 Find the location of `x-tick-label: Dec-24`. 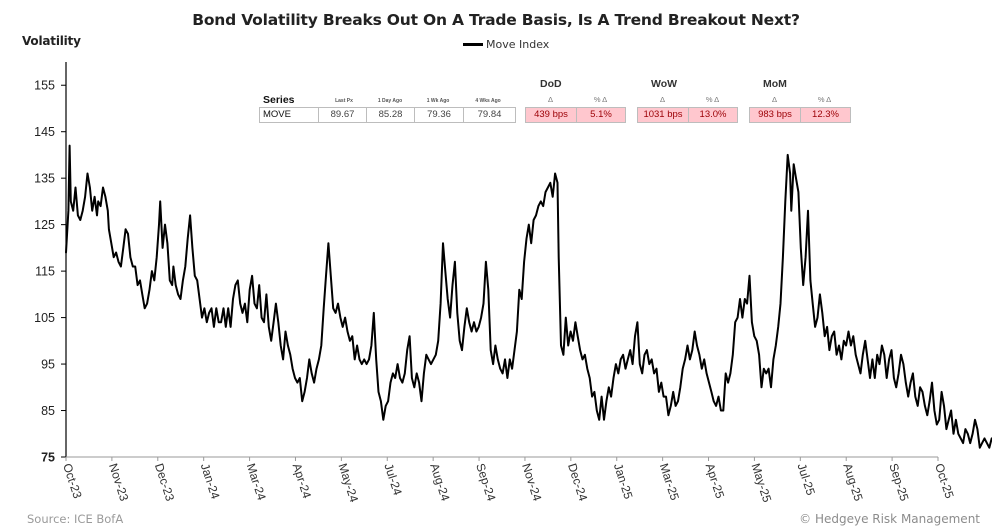

x-tick-label: Dec-24 is located at coordinates (577, 482).